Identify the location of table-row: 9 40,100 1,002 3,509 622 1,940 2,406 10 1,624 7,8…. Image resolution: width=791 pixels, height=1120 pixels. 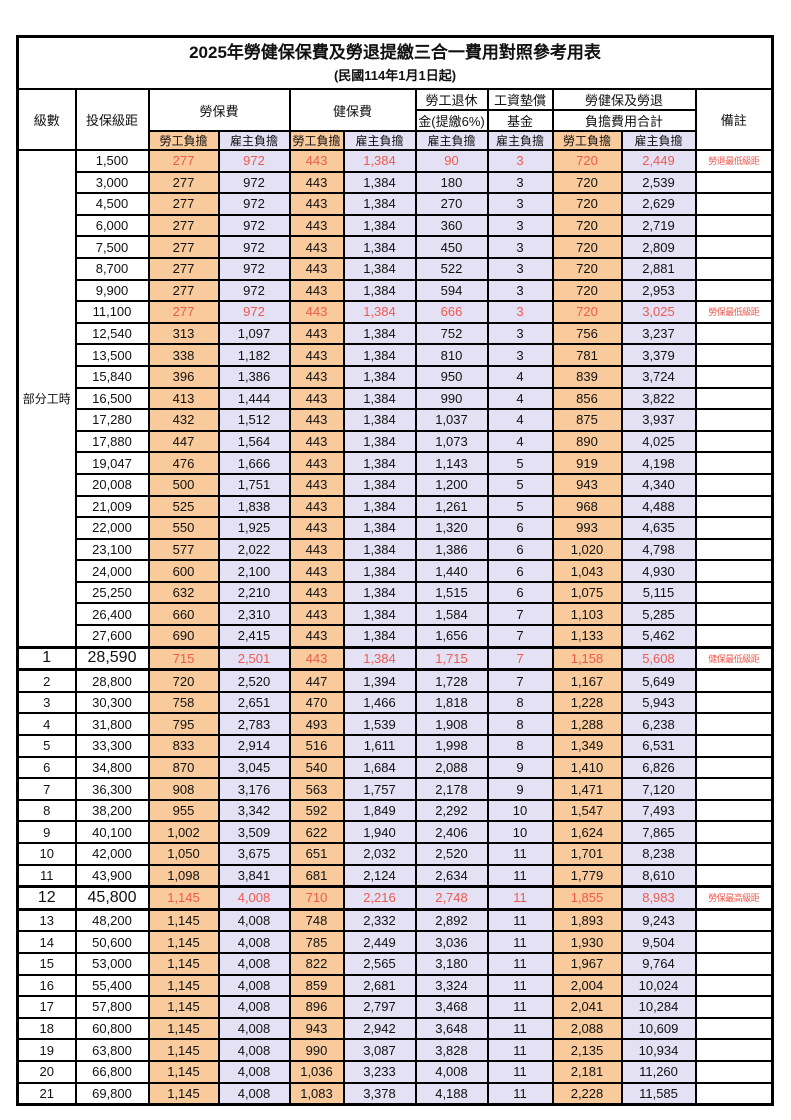
(395, 832).